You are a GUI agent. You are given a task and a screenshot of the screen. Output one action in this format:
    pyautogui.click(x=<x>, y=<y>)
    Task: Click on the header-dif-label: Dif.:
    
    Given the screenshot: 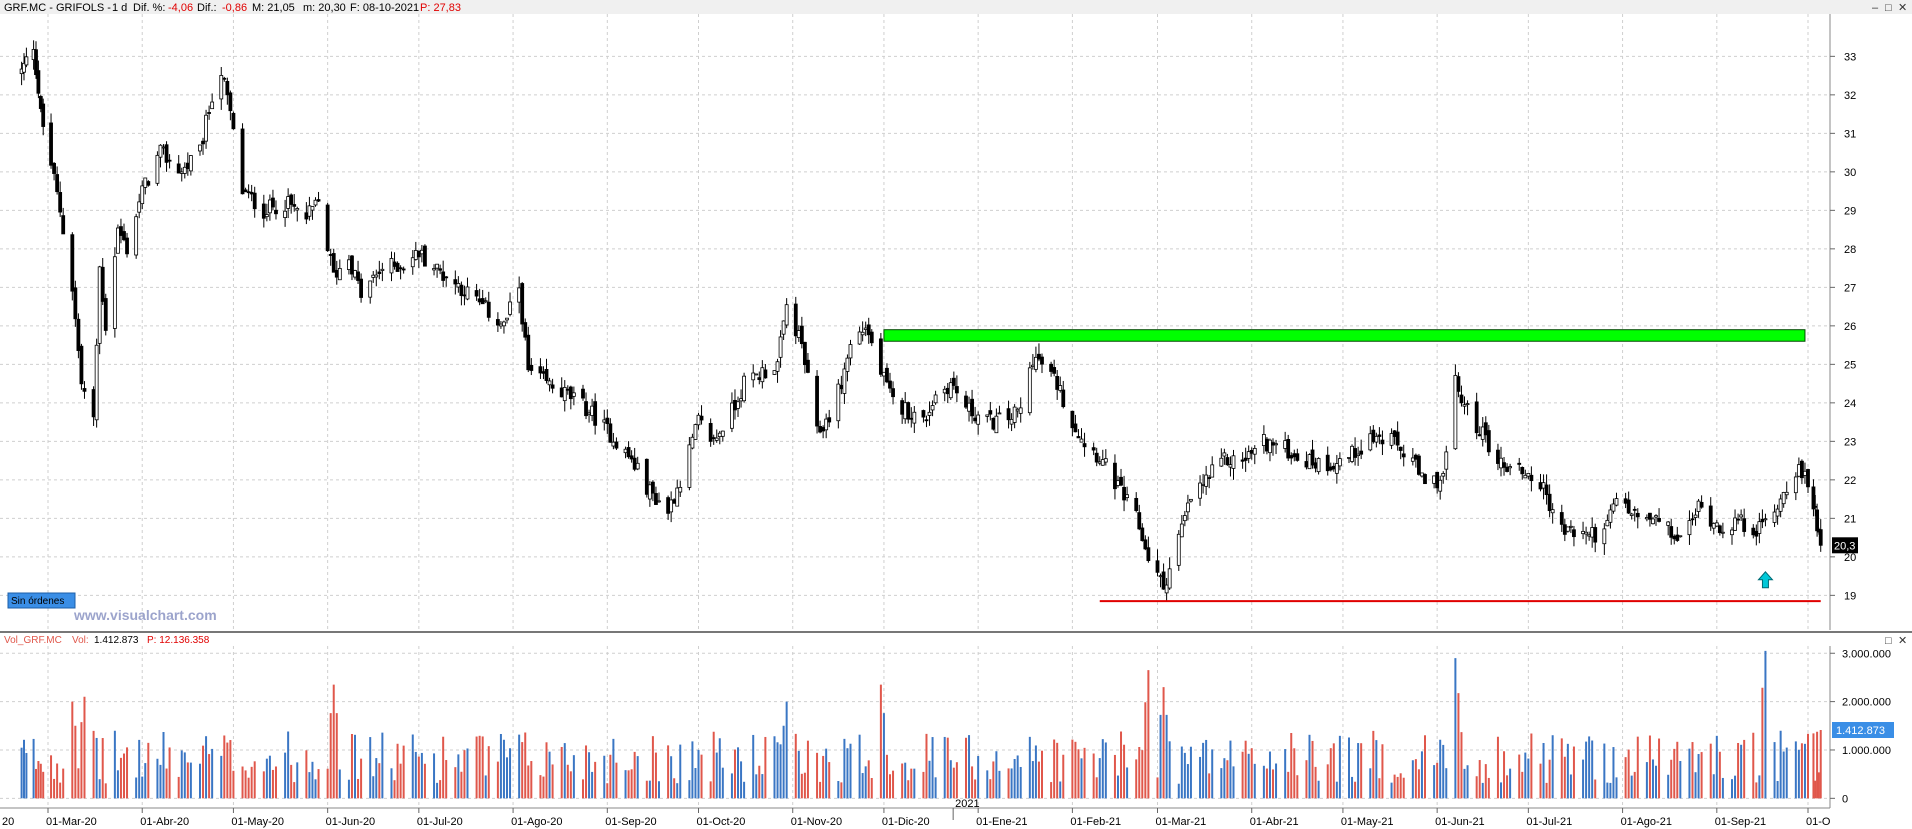 What is the action you would take?
    pyautogui.click(x=207, y=8)
    